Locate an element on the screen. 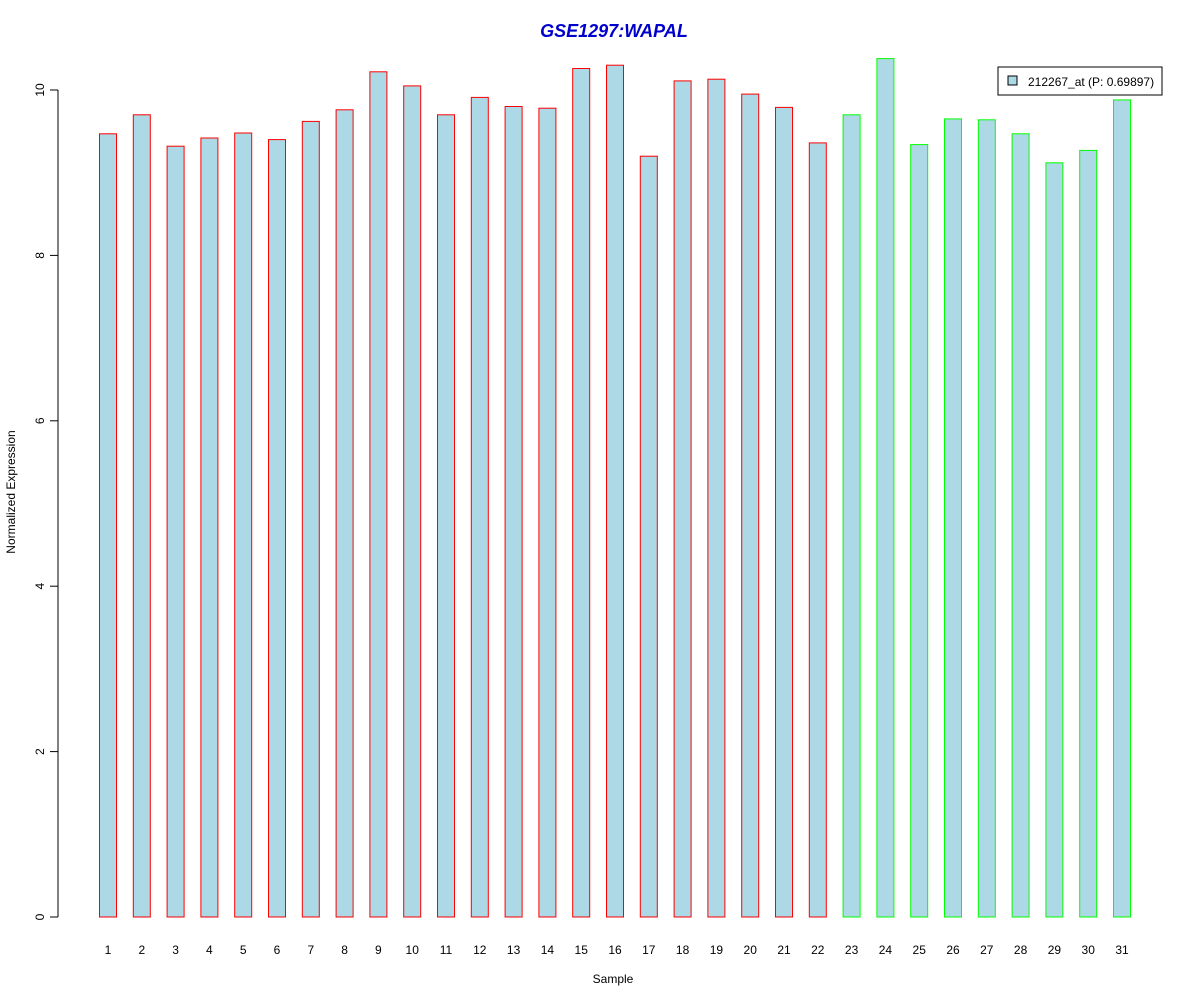  x-tick-label: 20 is located at coordinates (751, 950).